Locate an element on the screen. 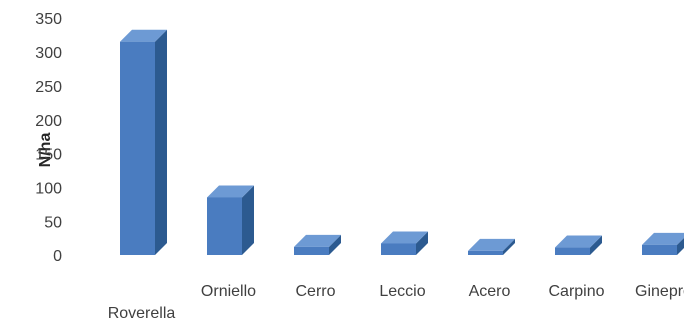 This screenshot has width=684, height=322. y-tick-label: 0 is located at coordinates (57, 256).